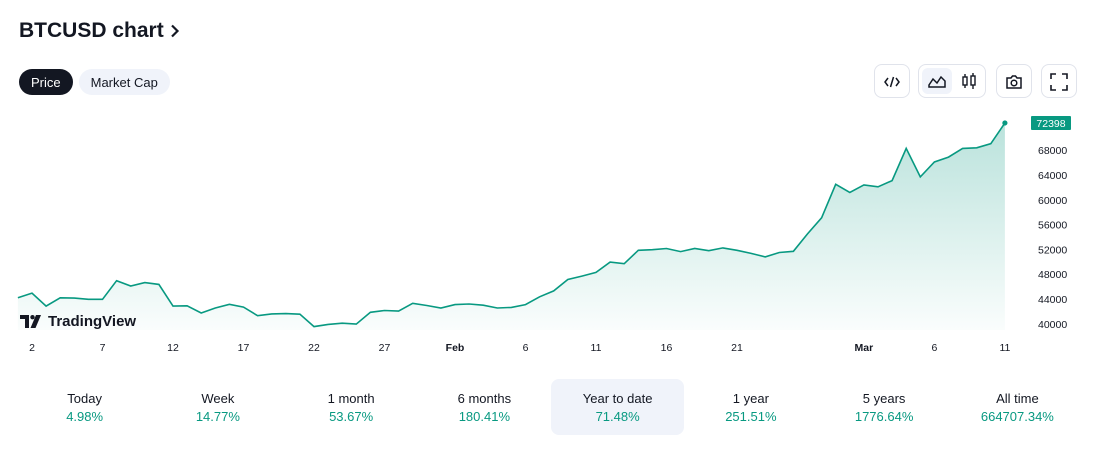 This screenshot has height=450, width=1100. Describe the element at coordinates (1017, 416) in the screenshot. I see `period-change: 664707.34%` at that location.